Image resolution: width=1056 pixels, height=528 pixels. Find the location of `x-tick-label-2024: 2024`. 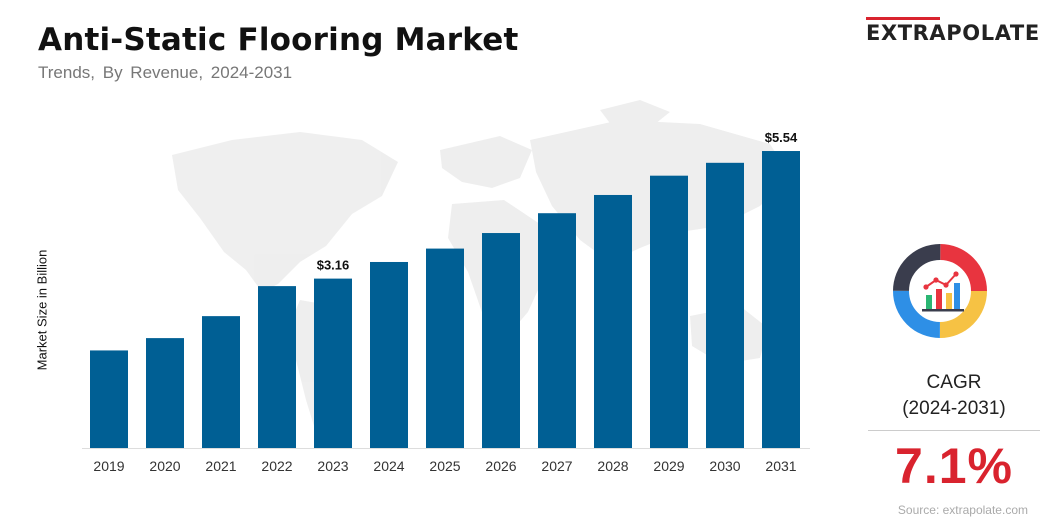

x-tick-label-2024: 2024 is located at coordinates (388, 466).